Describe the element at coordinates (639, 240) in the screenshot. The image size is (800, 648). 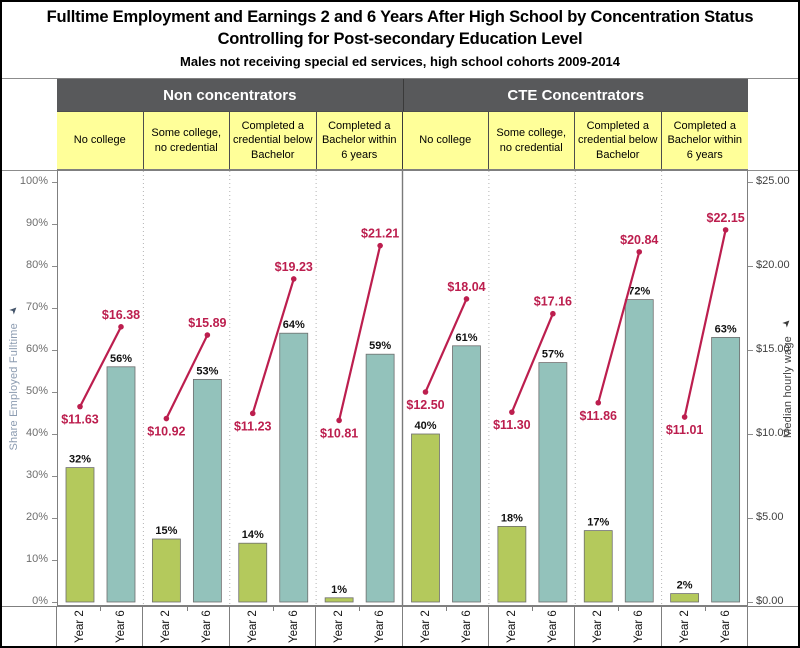
I see `wage-value-label: $20.84` at that location.